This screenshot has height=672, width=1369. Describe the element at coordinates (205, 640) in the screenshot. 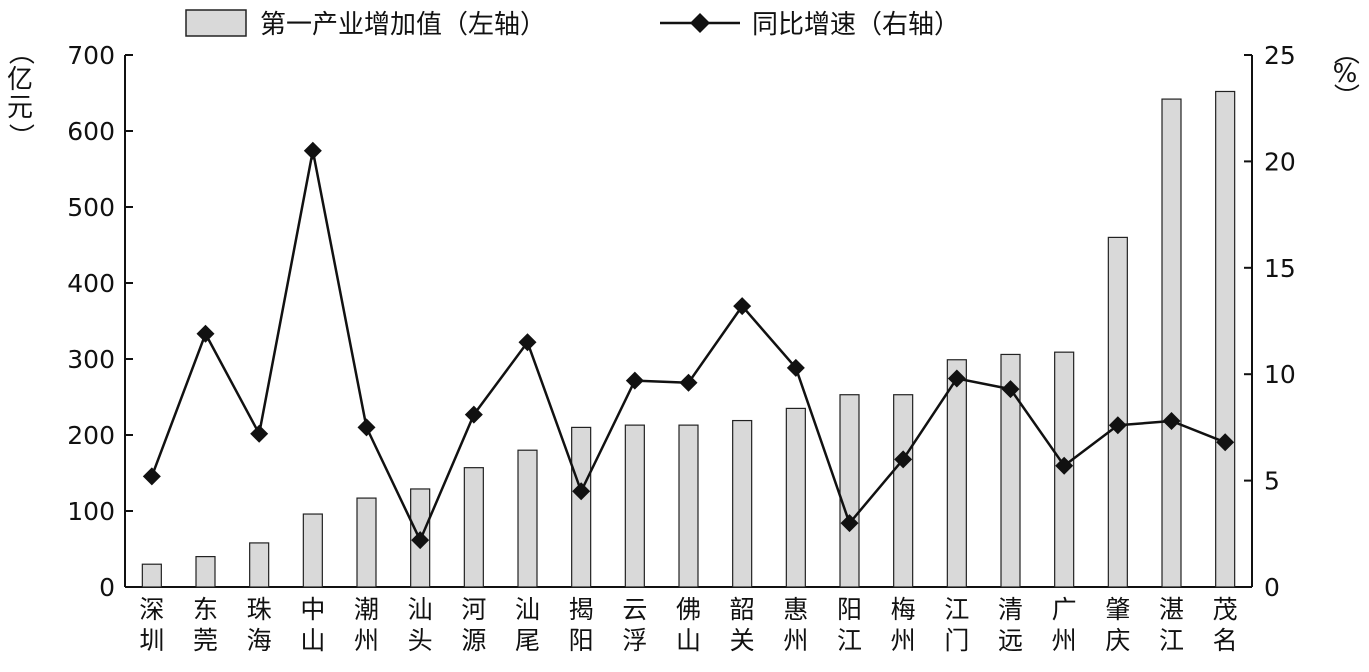

I see `category-label: 莞` at that location.